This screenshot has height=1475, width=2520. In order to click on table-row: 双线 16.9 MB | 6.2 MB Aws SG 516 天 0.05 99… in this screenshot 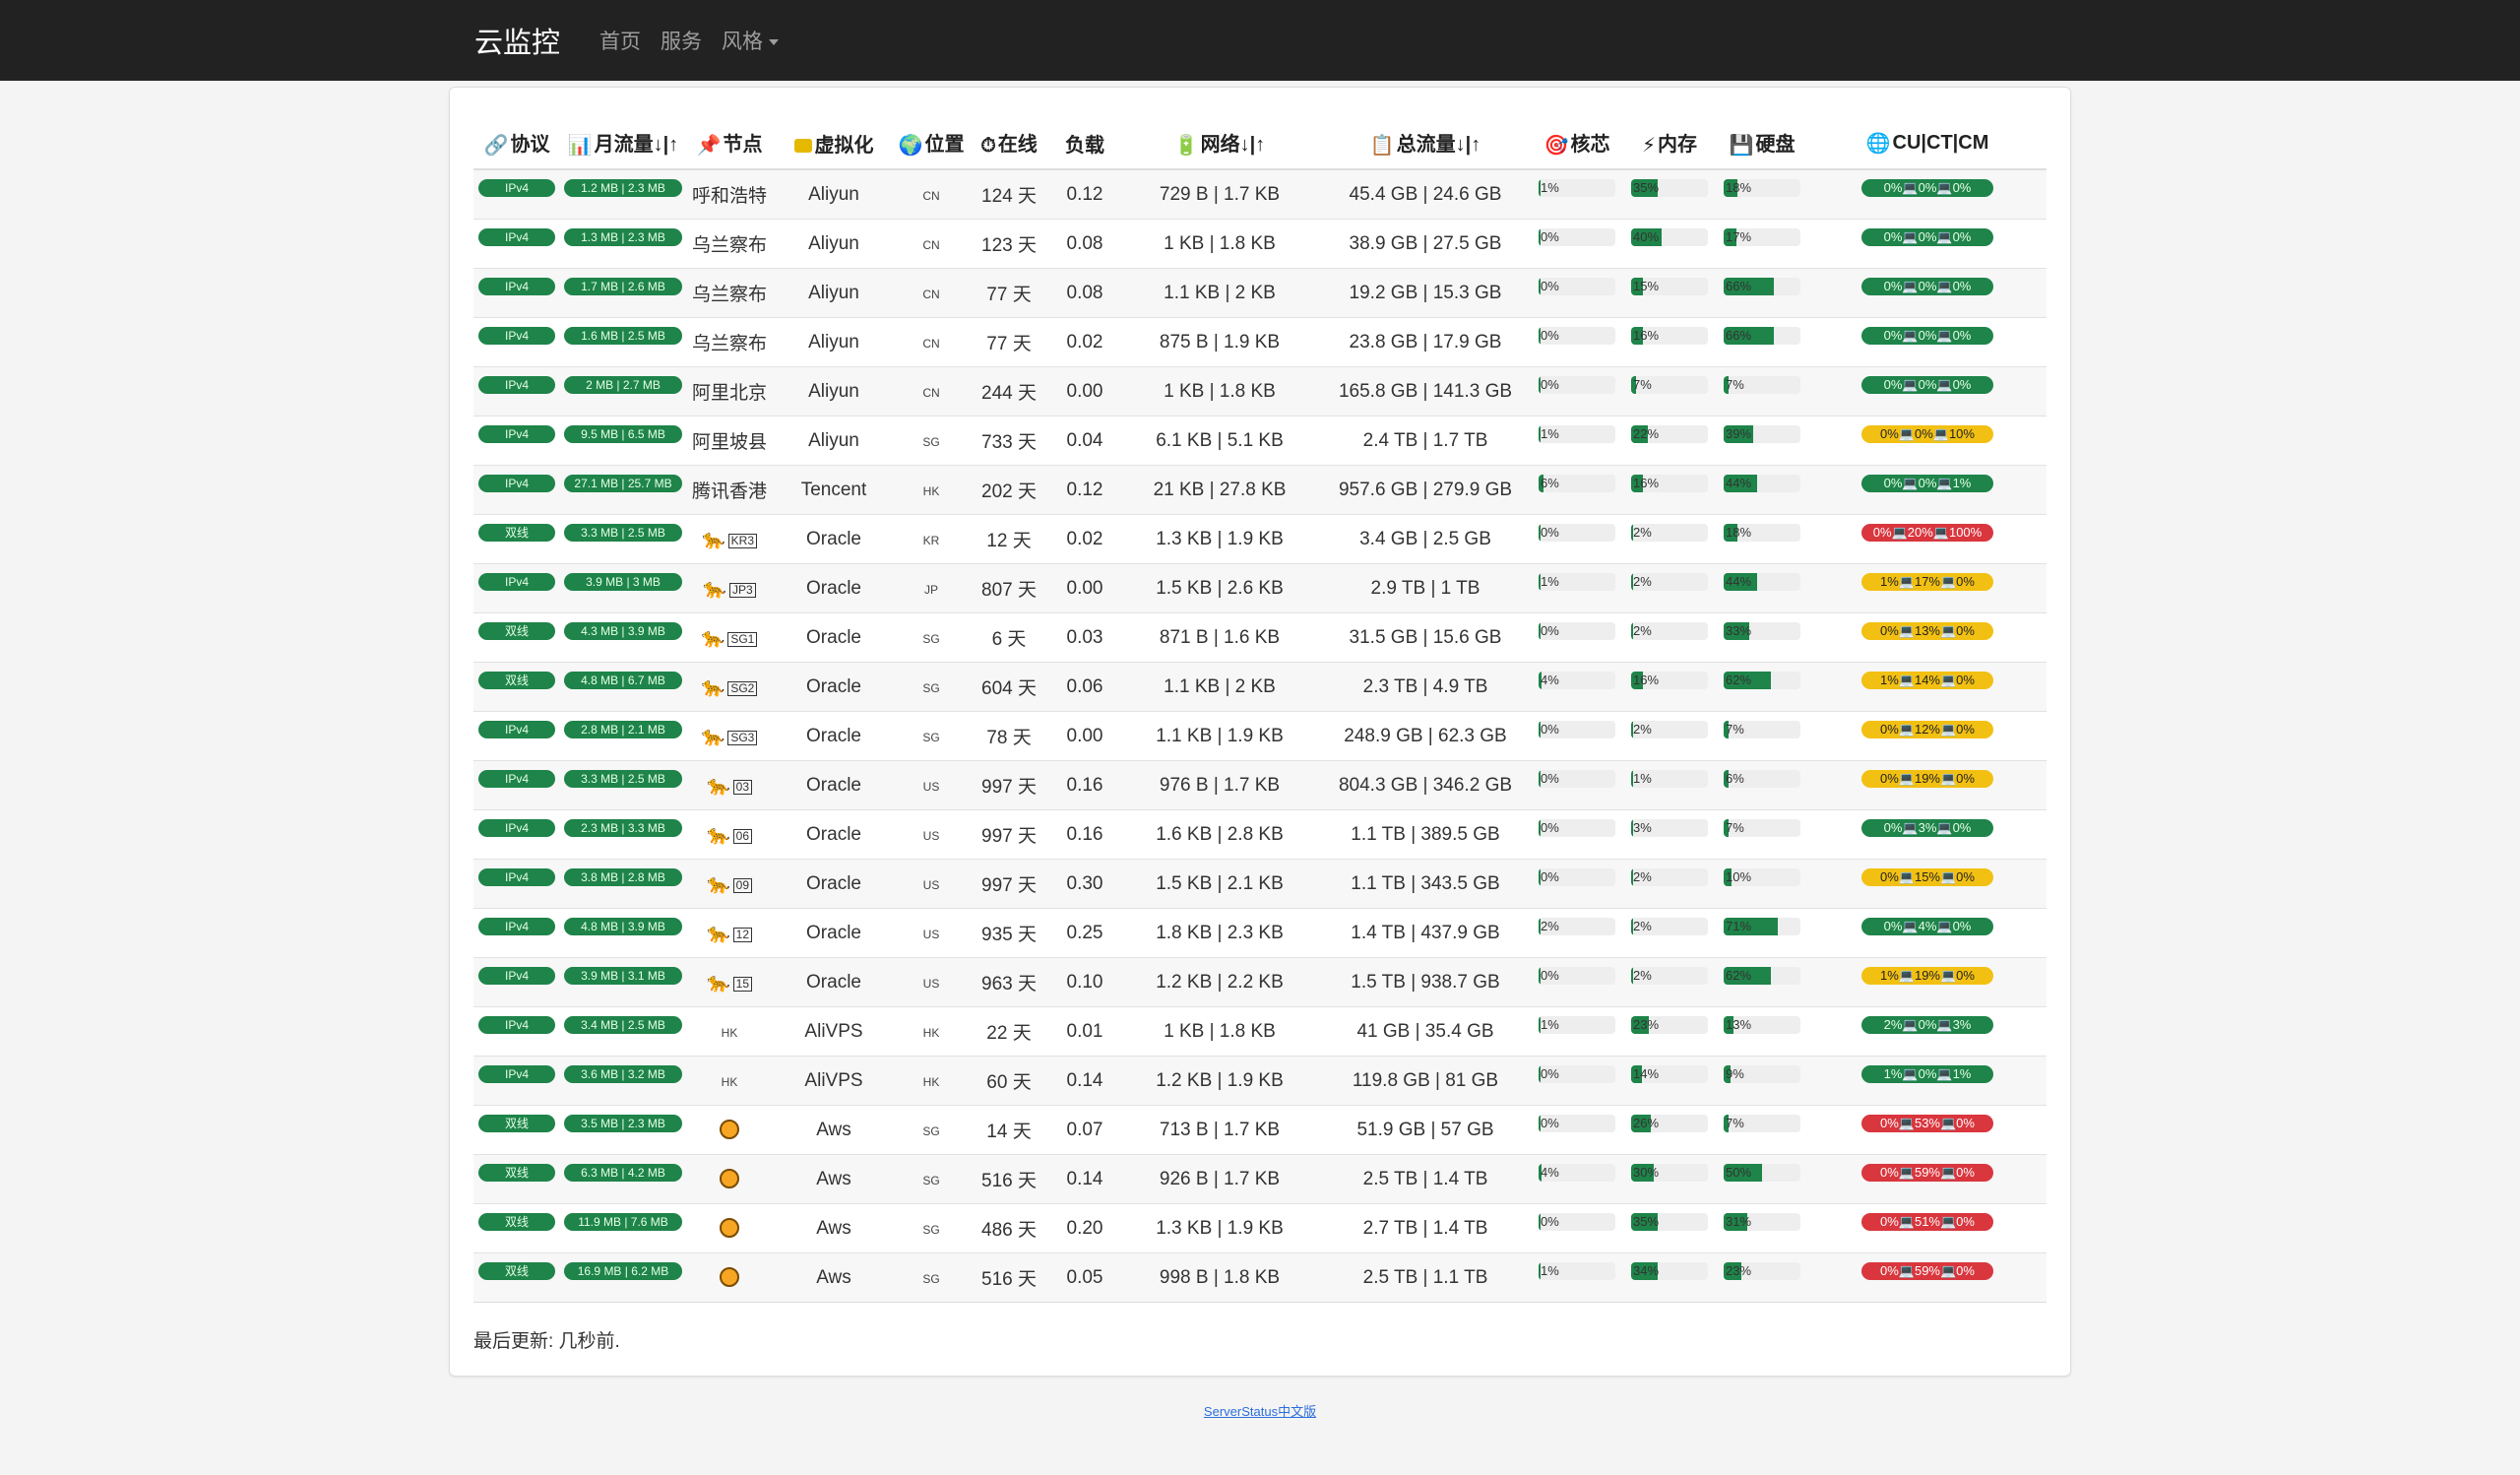, I will do `click(1260, 1277)`.